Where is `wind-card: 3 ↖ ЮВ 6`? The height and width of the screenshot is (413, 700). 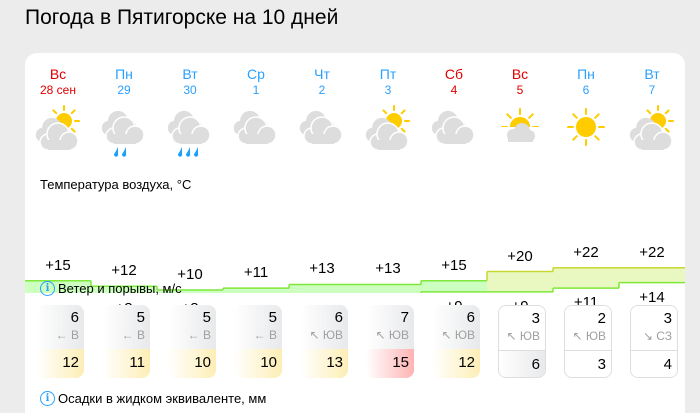
wind-card: 3 ↖ ЮВ 6 is located at coordinates (522, 341).